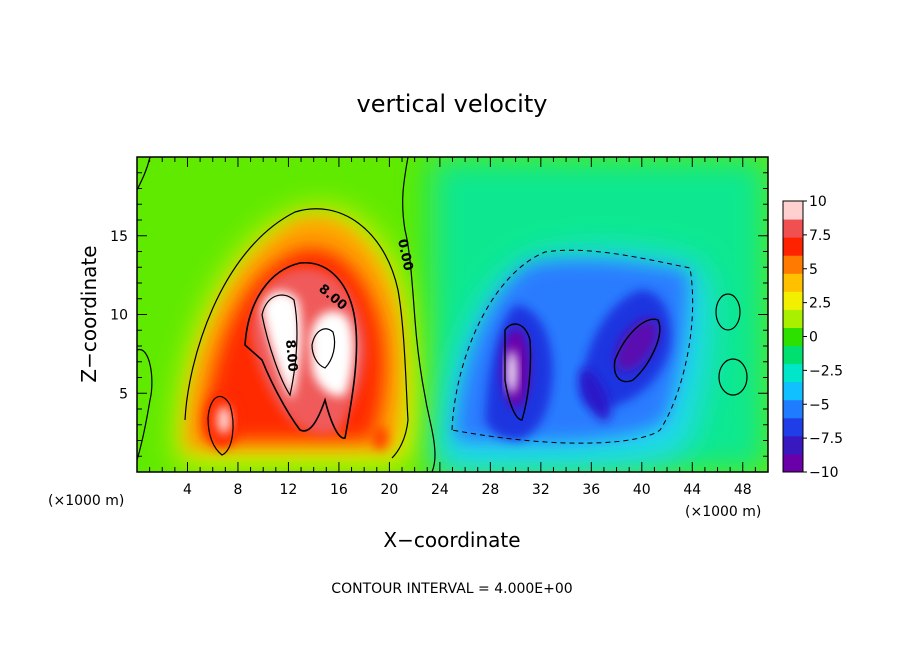 The width and height of the screenshot is (904, 654). Describe the element at coordinates (826, 439) in the screenshot. I see `colorbar-tick-label: −7.5` at that location.